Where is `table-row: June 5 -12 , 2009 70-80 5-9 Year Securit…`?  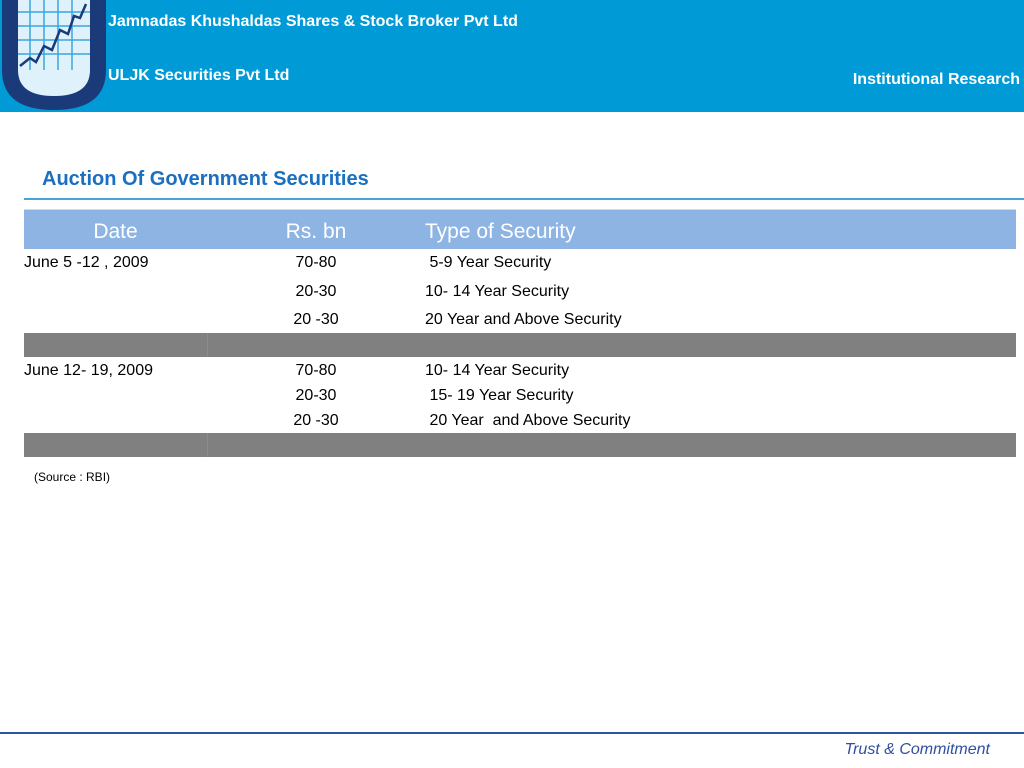 table-row: June 5 -12 , 2009 70-80 5-9 Year Securit… is located at coordinates (520, 264).